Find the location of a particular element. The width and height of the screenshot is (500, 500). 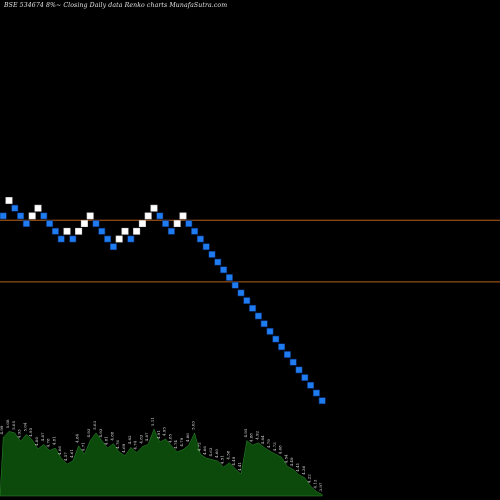

volume-label: 4.86 is located at coordinates (187, 437).